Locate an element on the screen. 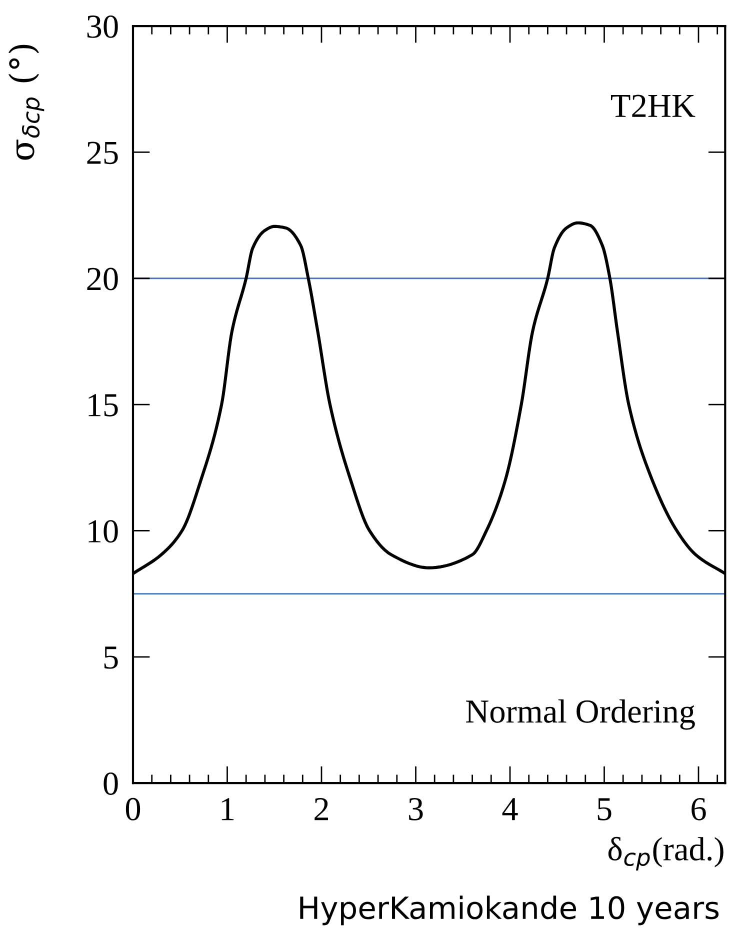 This screenshot has height=930, width=743. x-axis-title: δ$_{cp}$(rad.) is located at coordinates (666, 853).